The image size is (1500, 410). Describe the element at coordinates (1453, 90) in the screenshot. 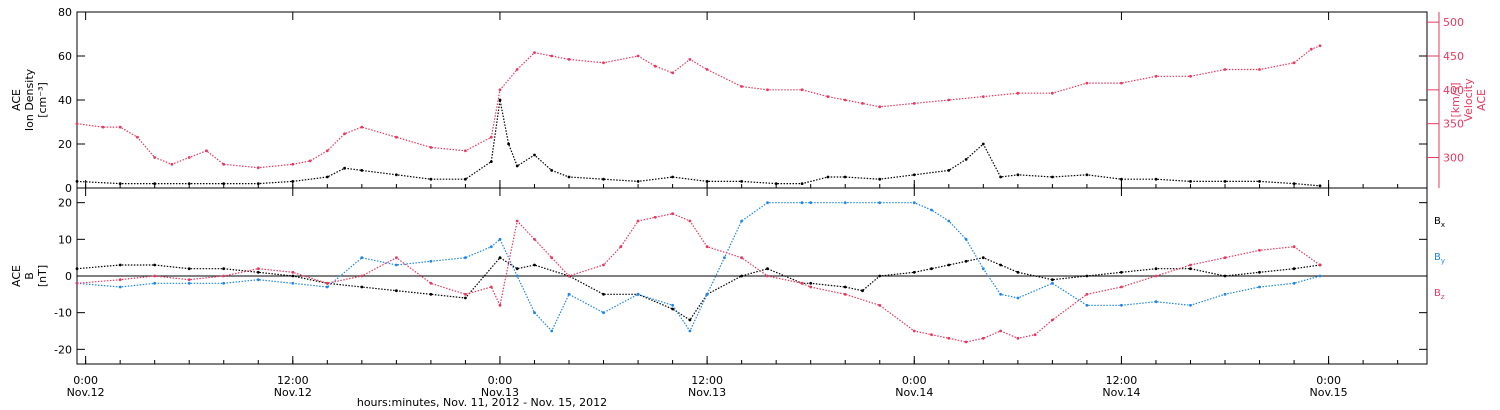

I see `velocity-tick-label: 400` at that location.